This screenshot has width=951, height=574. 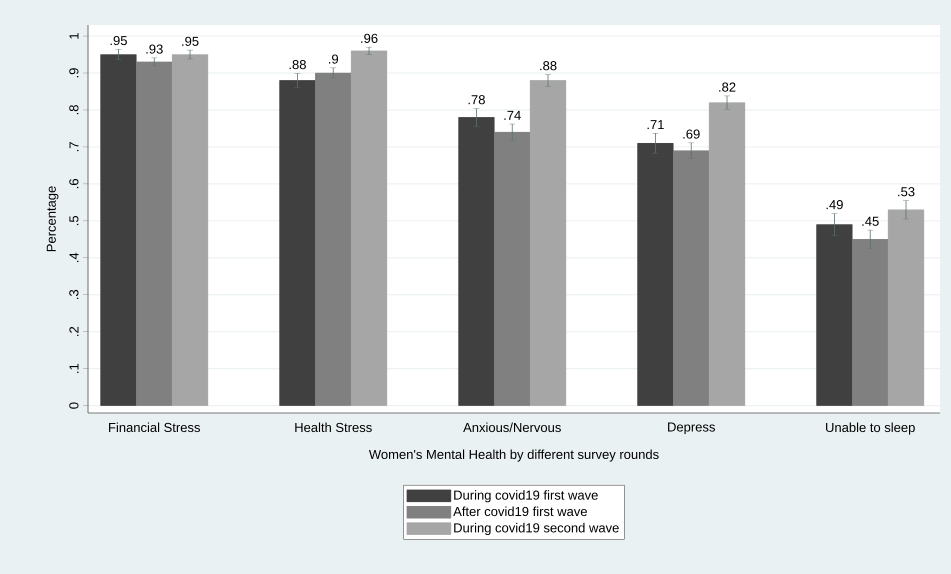 I want to click on data-label: .78, so click(x=476, y=99).